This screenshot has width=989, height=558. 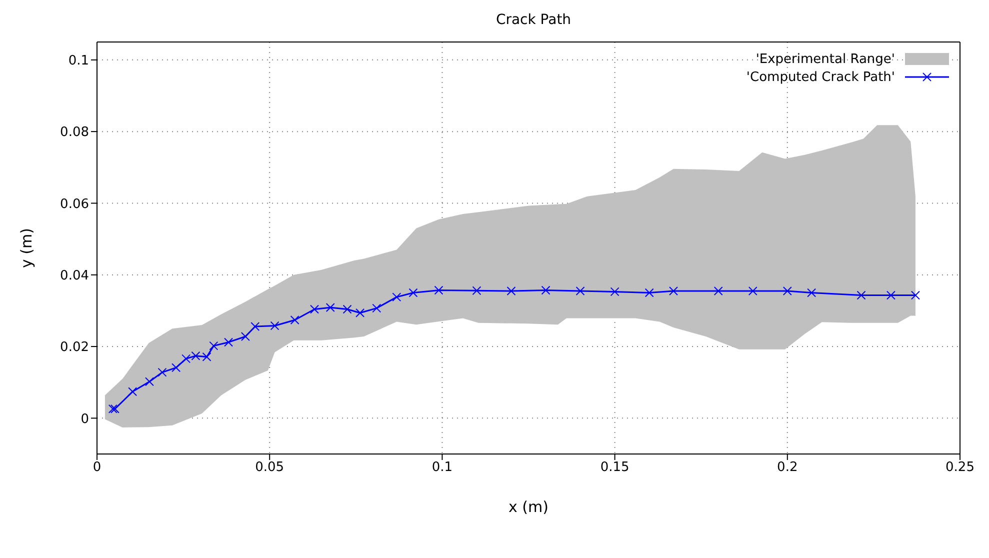 What do you see at coordinates (74, 204) in the screenshot?
I see `y-tick-label: 0.06` at bounding box center [74, 204].